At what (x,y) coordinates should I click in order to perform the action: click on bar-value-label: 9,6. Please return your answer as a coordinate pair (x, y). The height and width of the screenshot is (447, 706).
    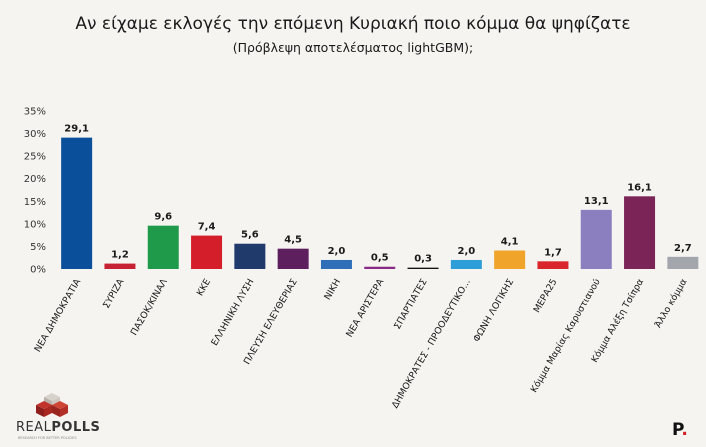
    Looking at the image, I should click on (163, 217).